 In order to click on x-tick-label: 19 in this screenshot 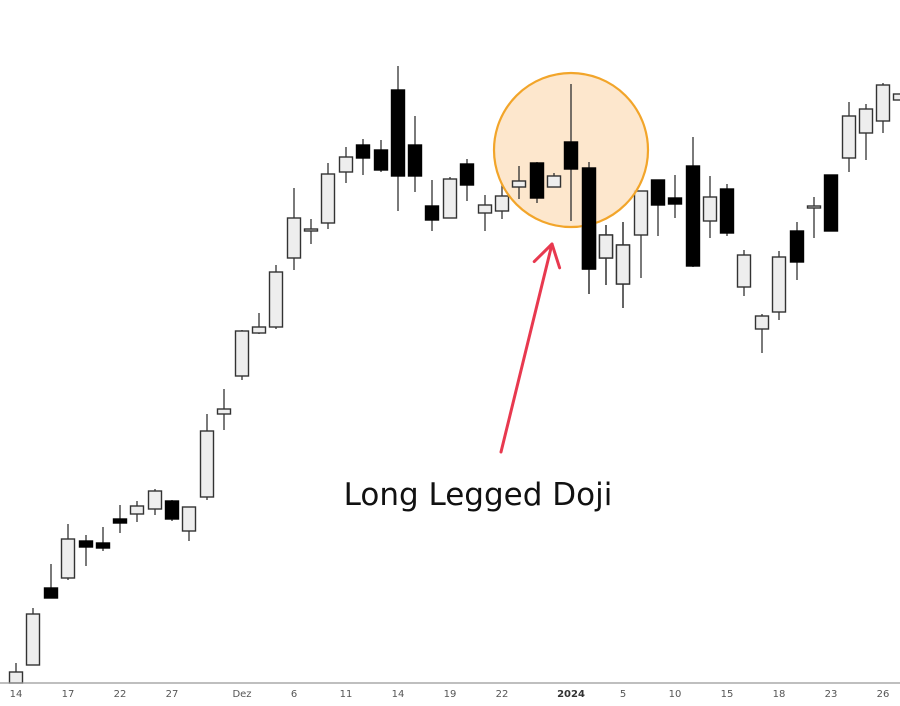, I will do `click(450, 694)`.